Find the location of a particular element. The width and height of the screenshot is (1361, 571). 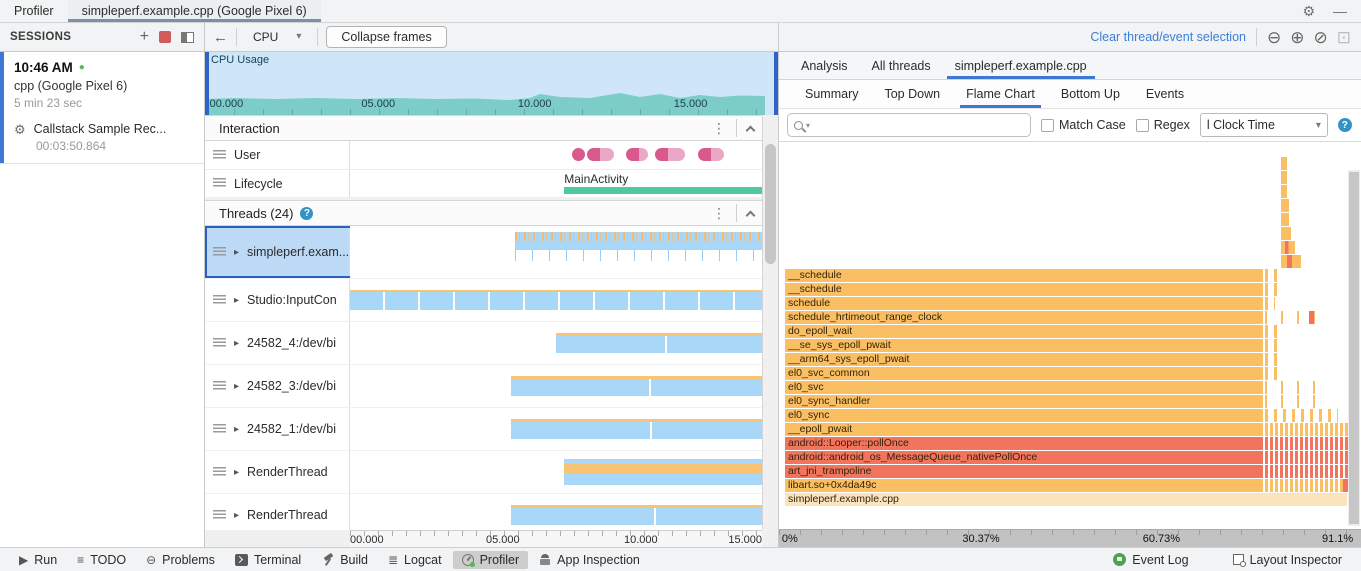

analysis-tab-simpleperf-example-cpp: simpleperf.example.cpp is located at coordinates (1021, 65).